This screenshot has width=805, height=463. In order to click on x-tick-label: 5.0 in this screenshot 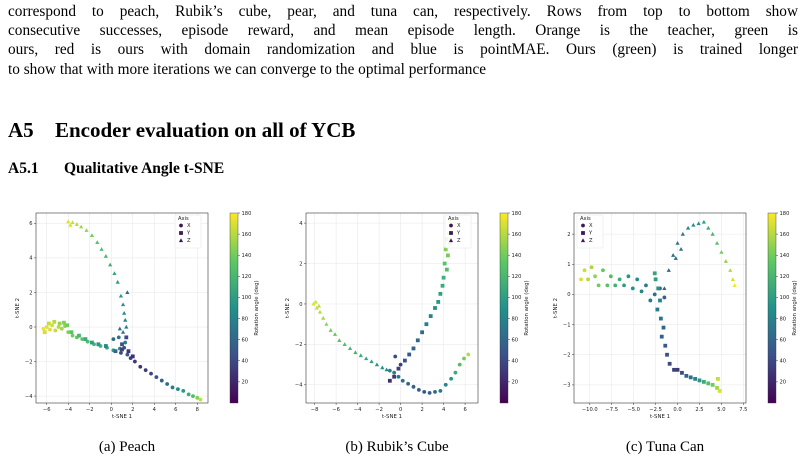, I will do `click(721, 410)`.